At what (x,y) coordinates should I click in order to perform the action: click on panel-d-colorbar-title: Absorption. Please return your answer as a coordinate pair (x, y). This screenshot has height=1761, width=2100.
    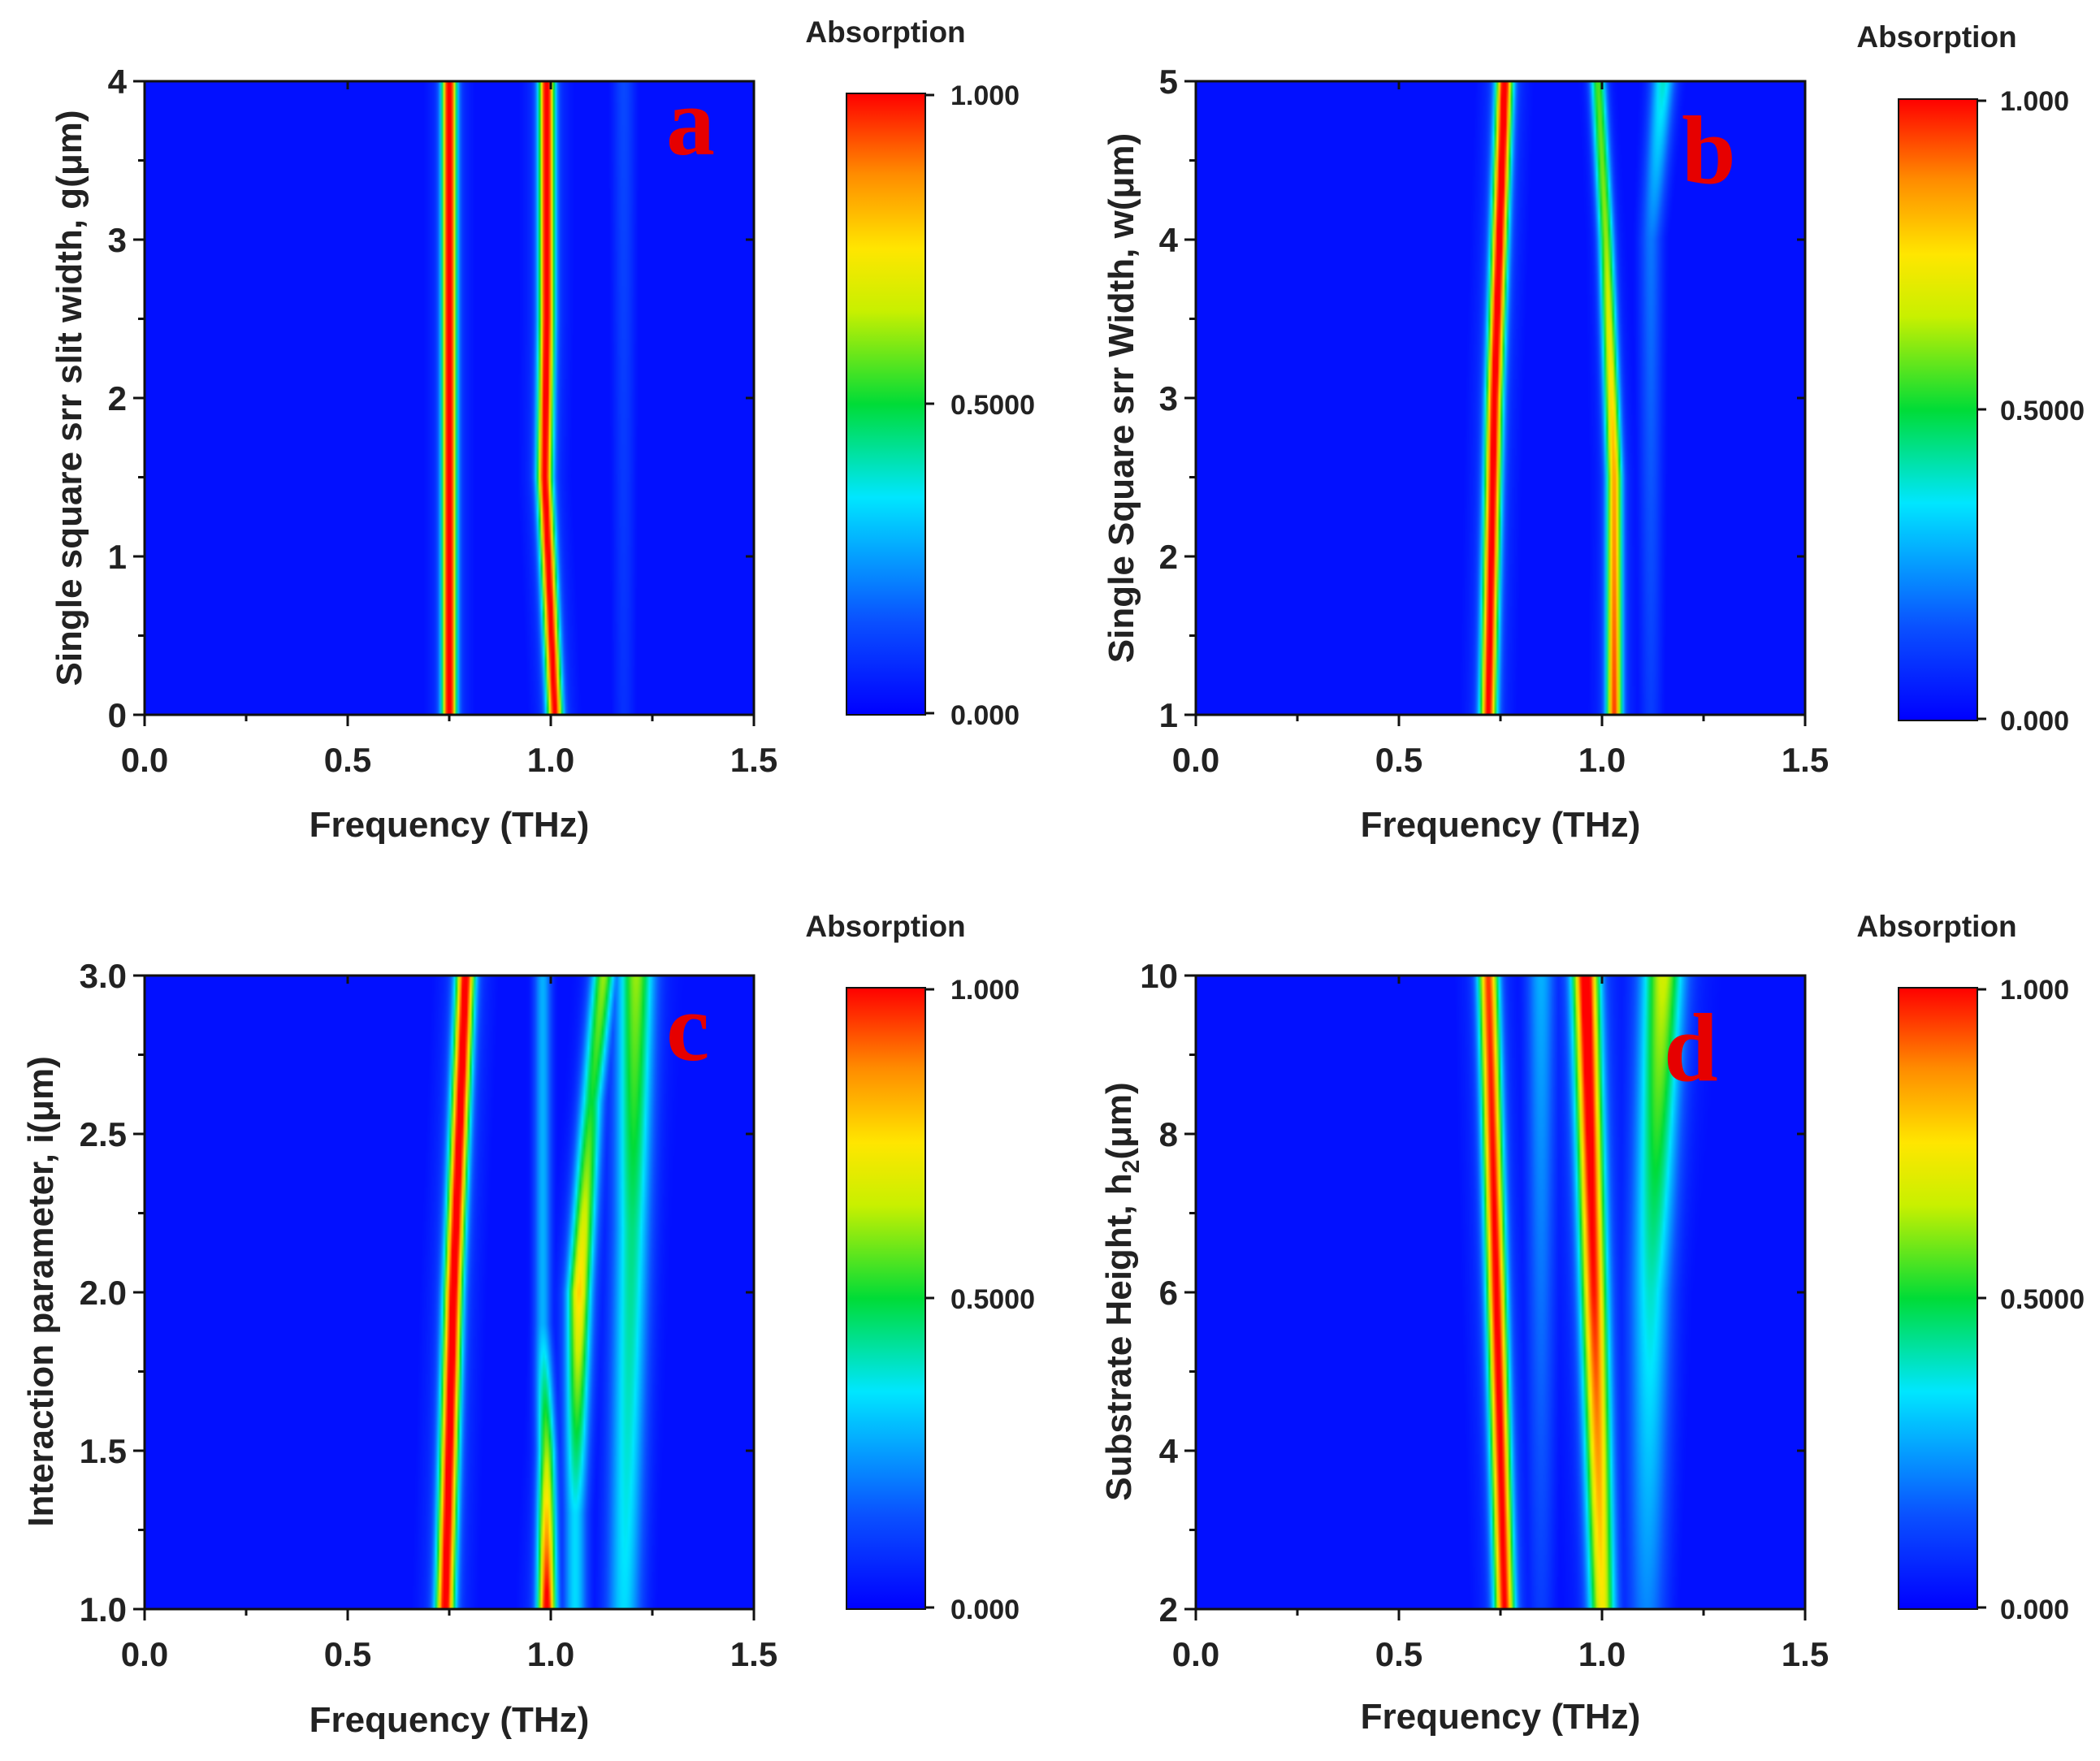
    Looking at the image, I should click on (1936, 927).